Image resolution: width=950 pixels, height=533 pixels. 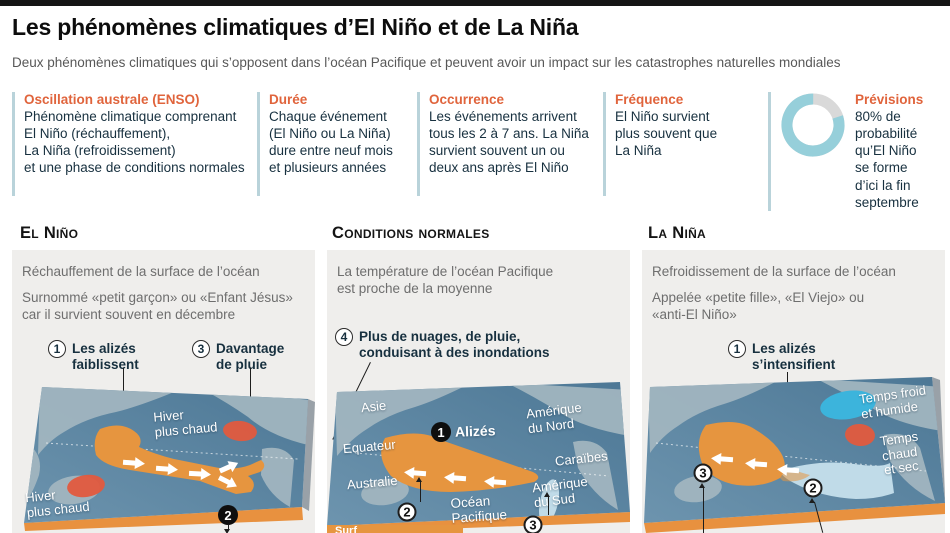 I want to click on warm-winter-blob-australia, so click(x=86, y=486).